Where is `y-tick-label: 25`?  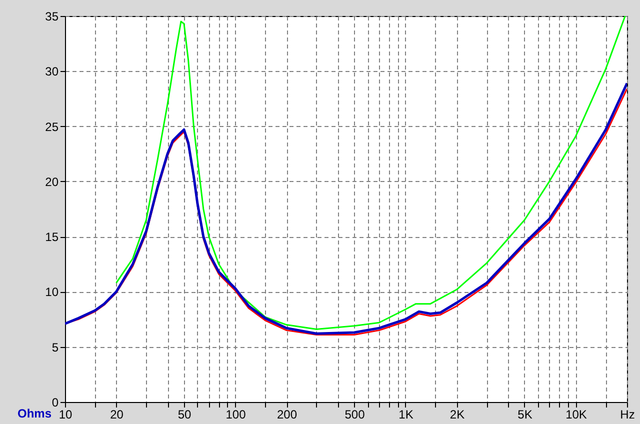 y-tick-label: 25 is located at coordinates (52, 127).